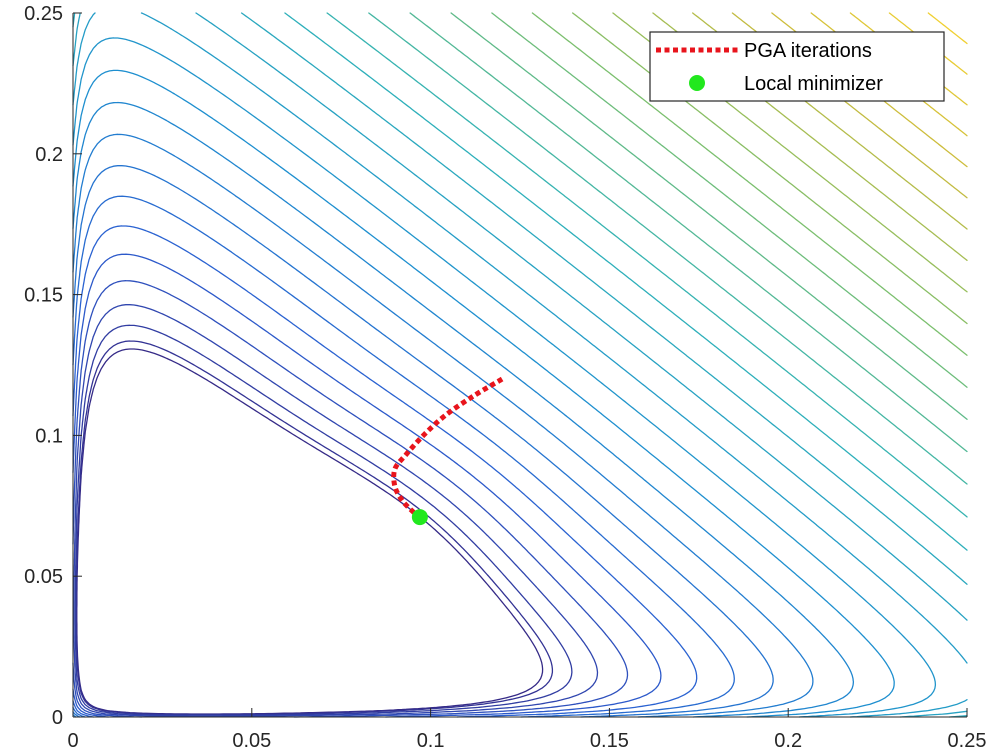 This screenshot has height=755, width=997. Describe the element at coordinates (808, 51) in the screenshot. I see `legend-pga-label: PGA iterations` at that location.